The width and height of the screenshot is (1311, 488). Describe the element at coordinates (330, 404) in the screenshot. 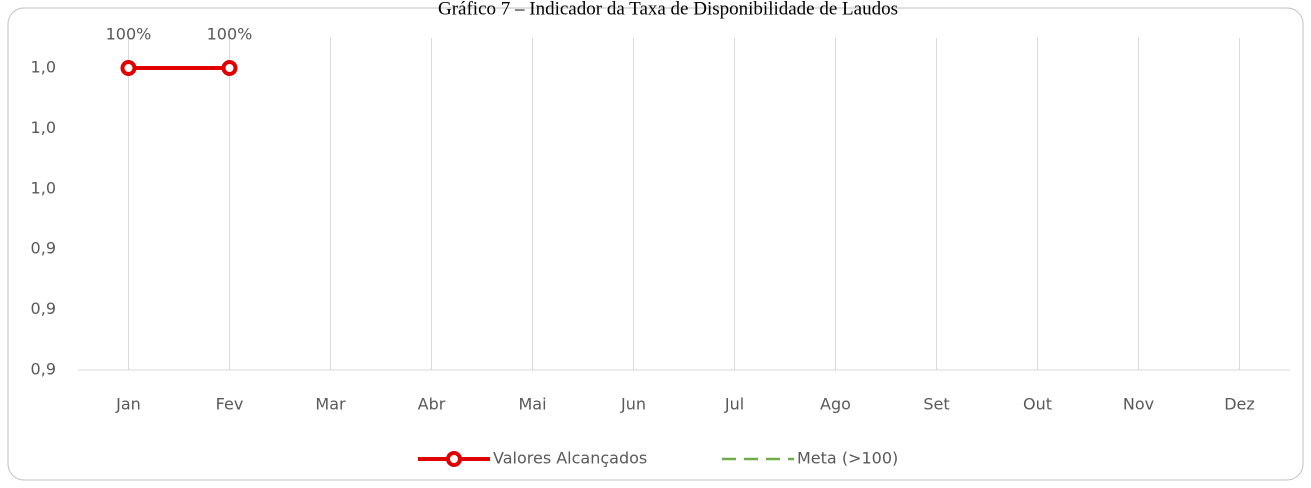

I see `x-tick-label: Mar` at that location.